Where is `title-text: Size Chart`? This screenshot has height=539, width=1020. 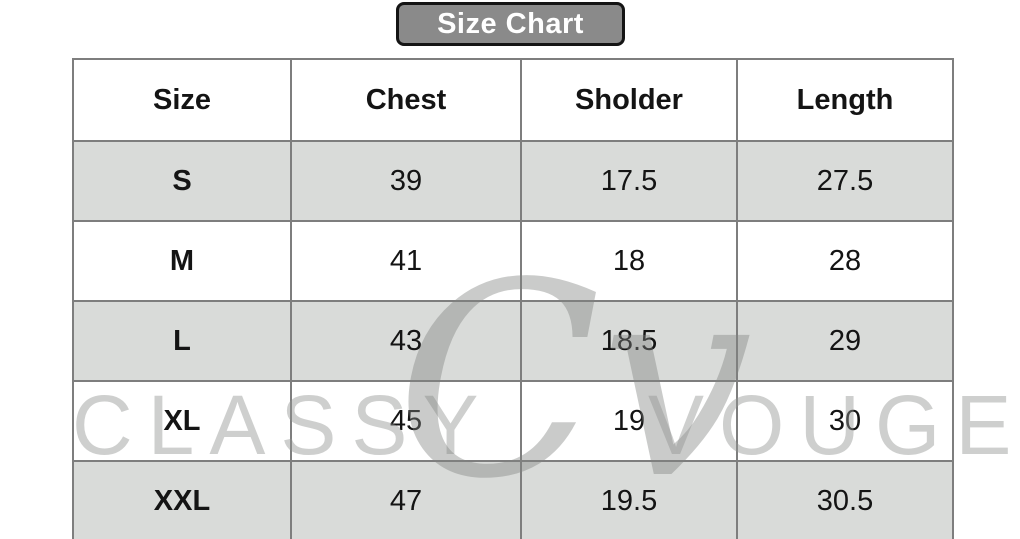 title-text: Size Chart is located at coordinates (510, 23).